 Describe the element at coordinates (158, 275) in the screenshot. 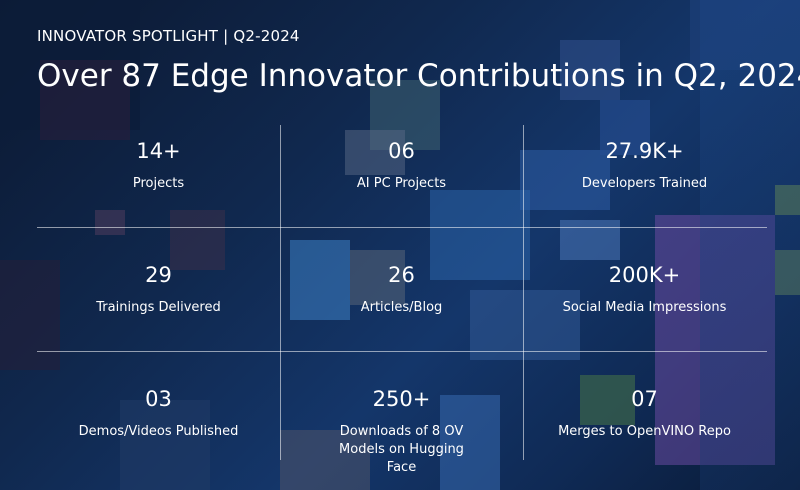

I see `stat-value: 29` at that location.